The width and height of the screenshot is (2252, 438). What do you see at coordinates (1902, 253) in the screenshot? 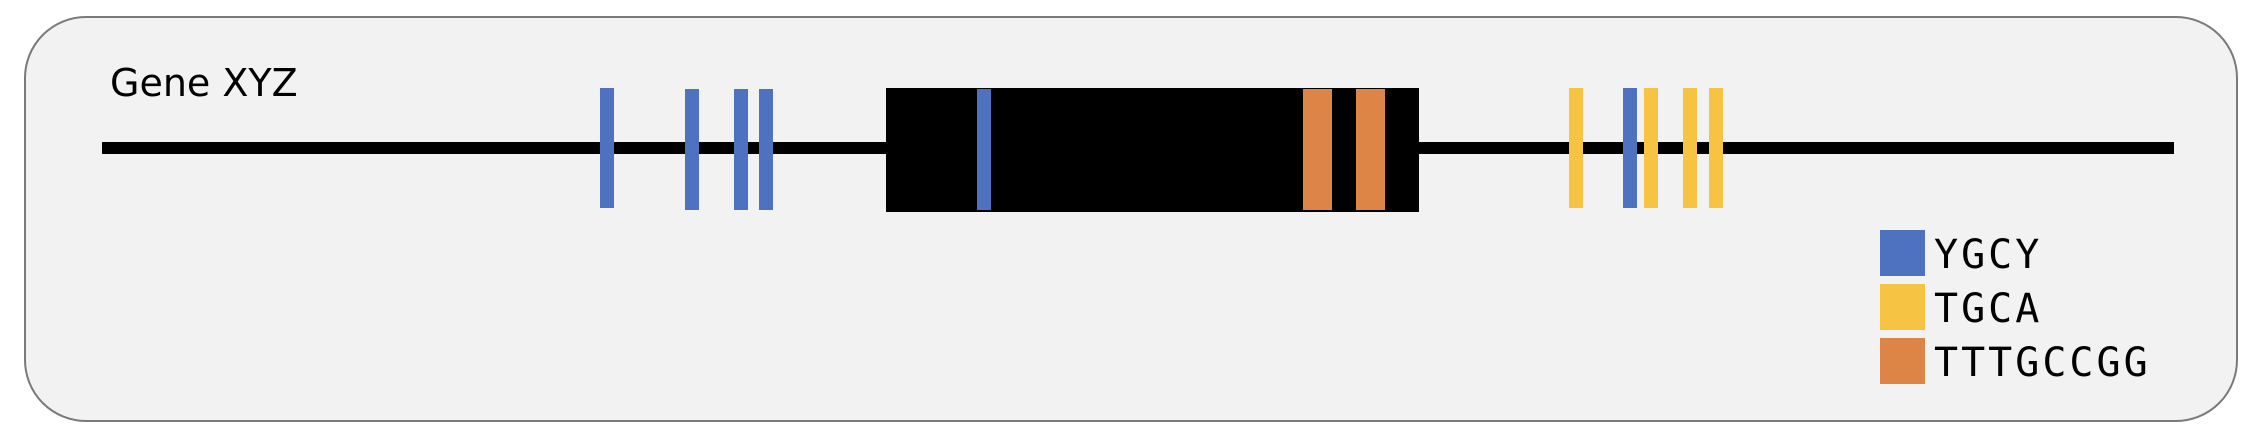
I see `legend-swatch-ygcy` at bounding box center [1902, 253].